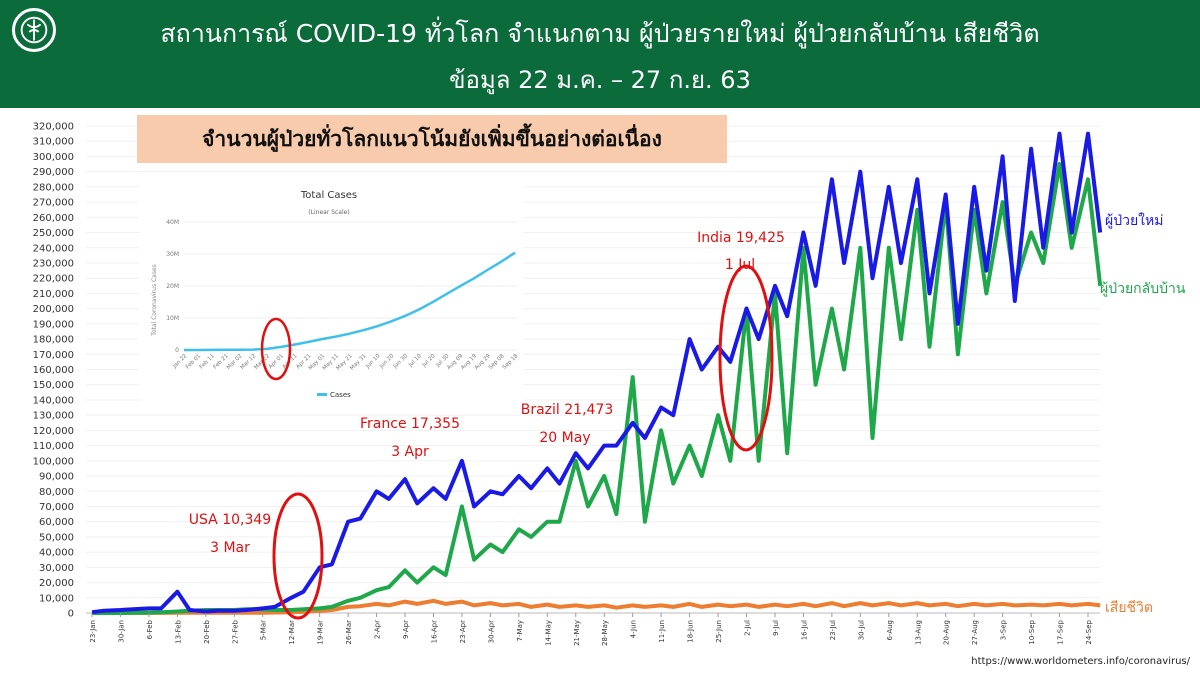  I want to click on y-tick-label: 140,000, so click(53, 400).